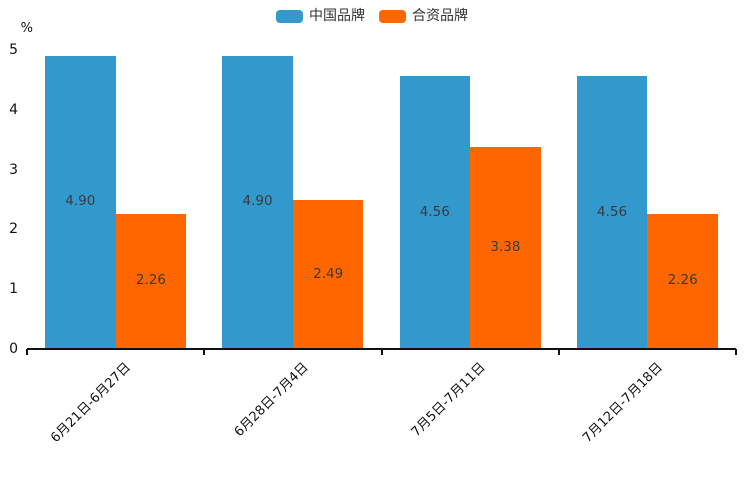 The width and height of the screenshot is (744, 496). I want to click on bar-合资品牌-group-4, so click(682, 281).